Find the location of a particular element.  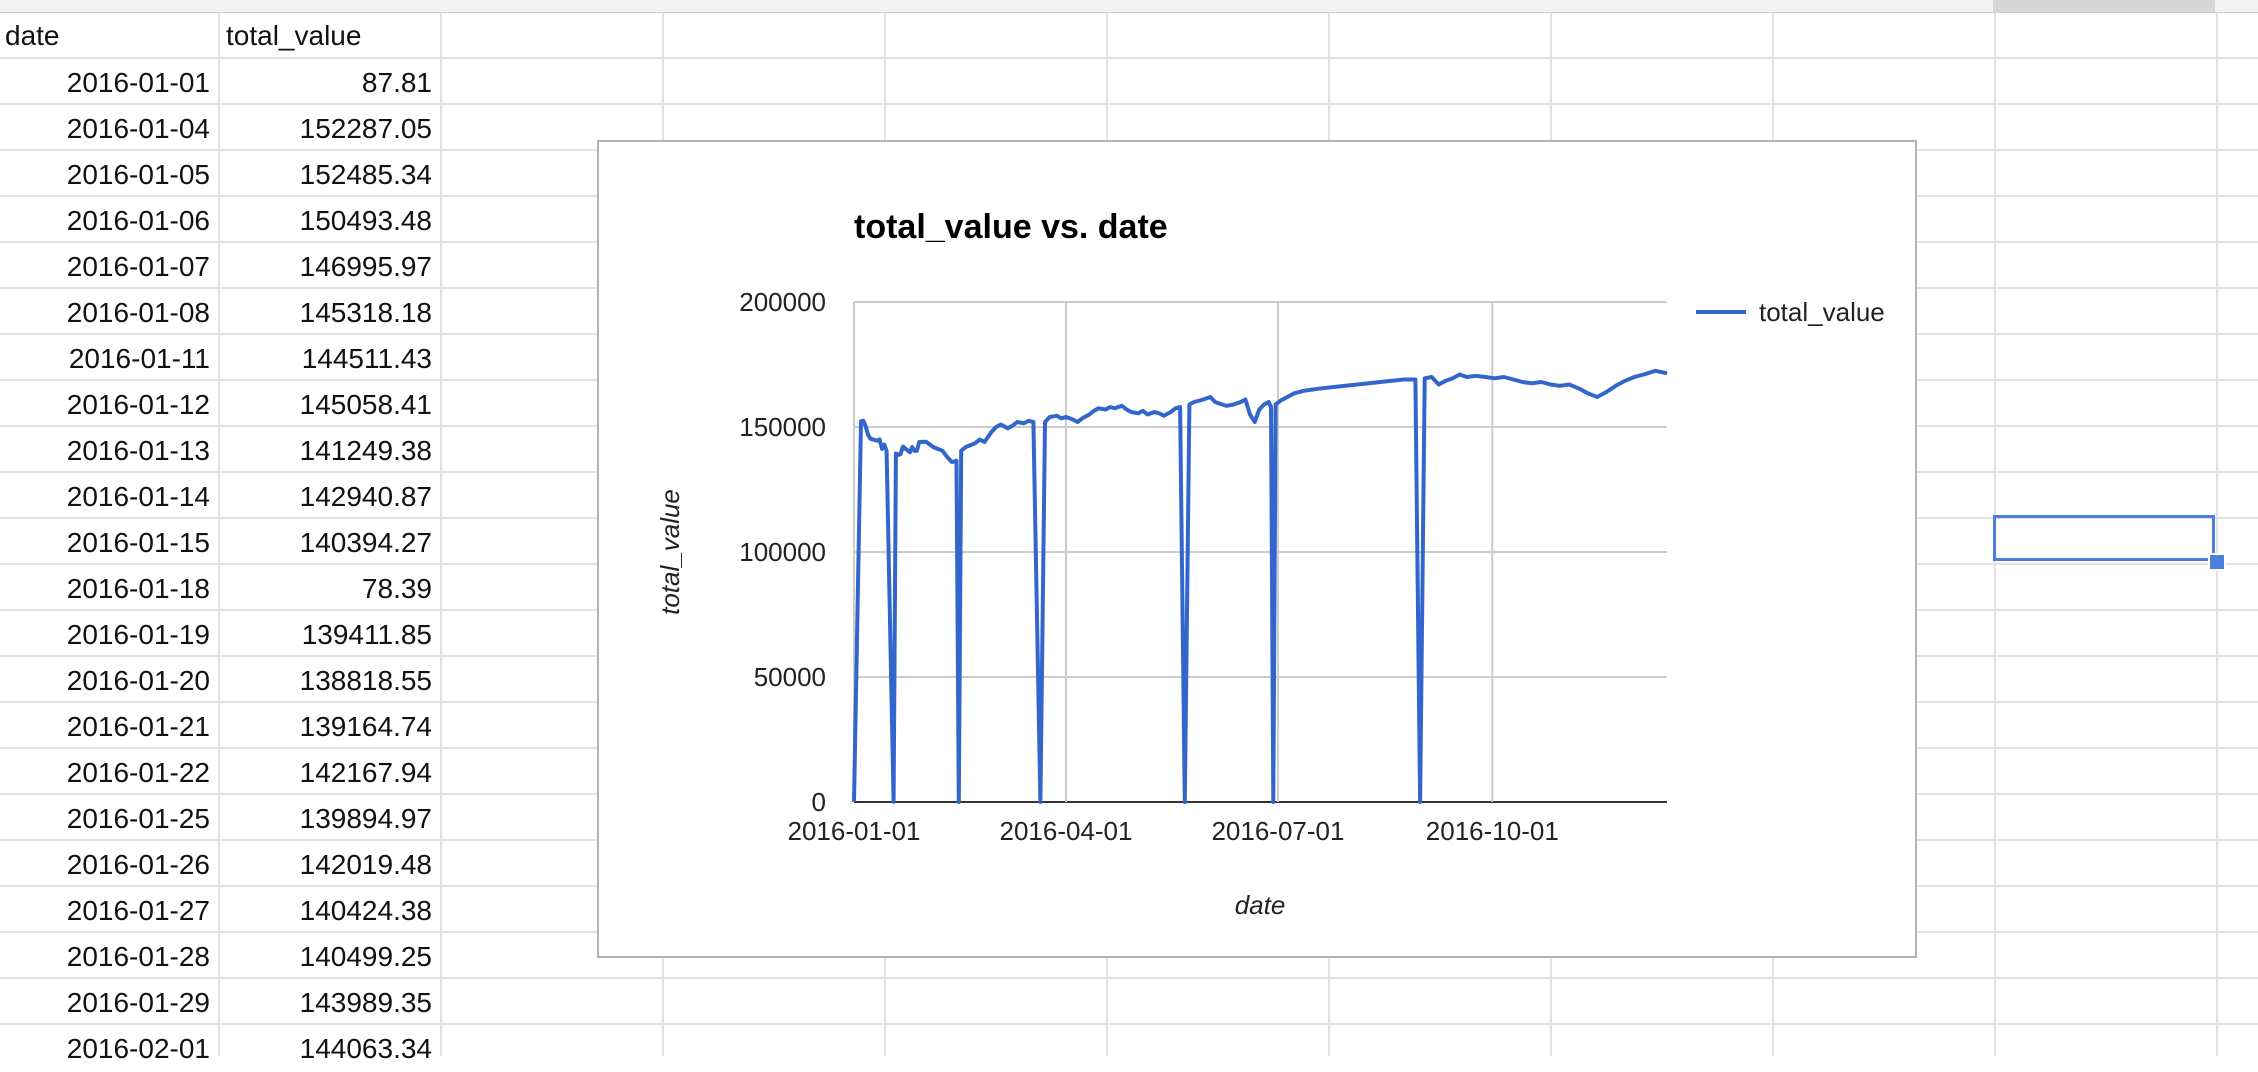

cell-total-value: 139894.97 is located at coordinates (365, 818).